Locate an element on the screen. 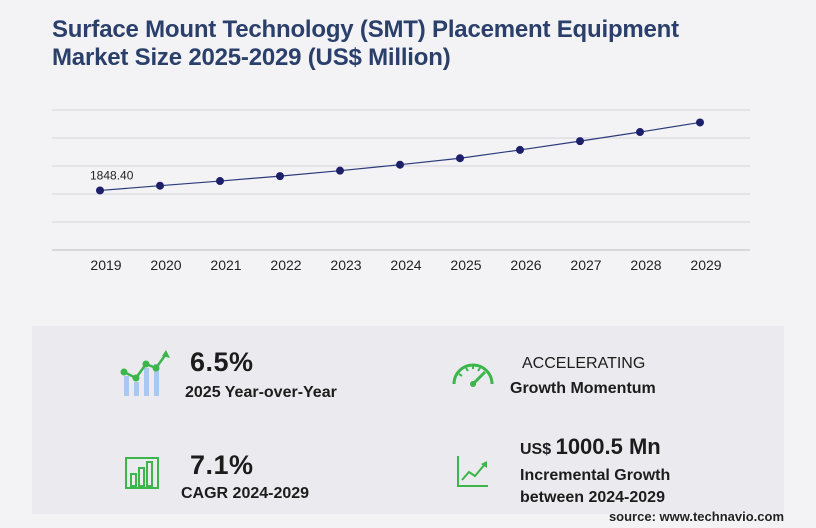 This screenshot has width=816, height=528. x-tick-label: 2020 is located at coordinates (165, 265).